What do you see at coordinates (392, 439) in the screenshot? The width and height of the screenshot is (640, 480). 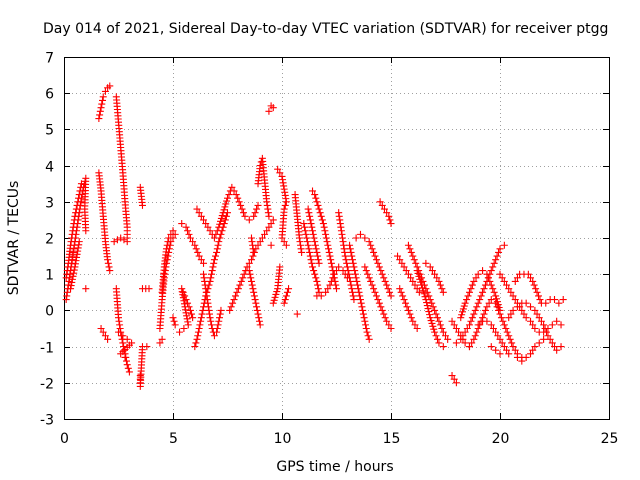 I see `x-tick-label: 15` at bounding box center [392, 439].